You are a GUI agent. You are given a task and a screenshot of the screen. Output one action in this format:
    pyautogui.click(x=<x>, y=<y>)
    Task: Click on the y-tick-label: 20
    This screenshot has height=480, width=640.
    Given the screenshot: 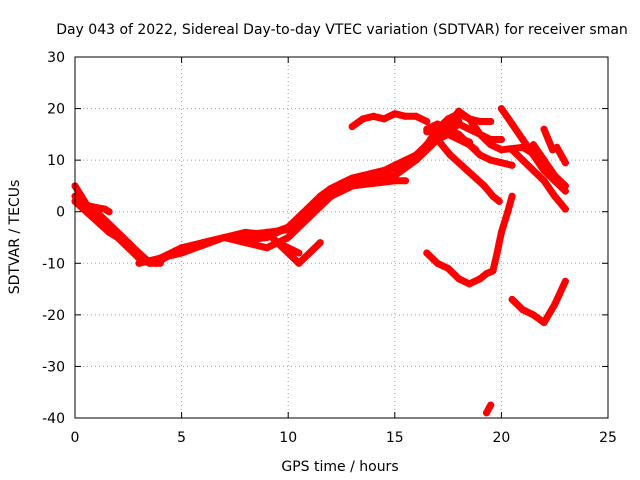 What is the action you would take?
    pyautogui.click(x=56, y=110)
    